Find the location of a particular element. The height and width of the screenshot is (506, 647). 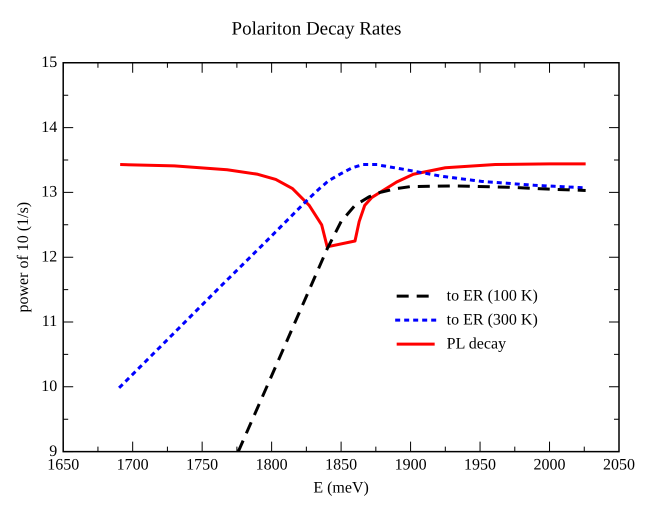

x-tick-label: 2050 is located at coordinates (619, 465).